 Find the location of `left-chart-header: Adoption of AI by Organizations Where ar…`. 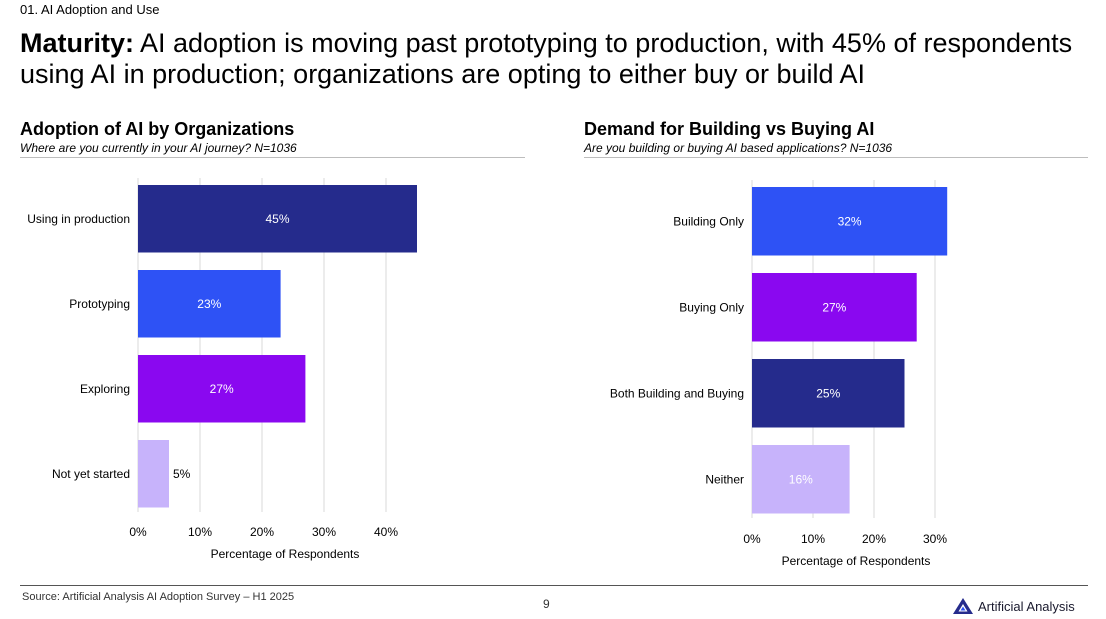

left-chart-header: Adoption of AI by Organizations Where ar… is located at coordinates (272, 137).